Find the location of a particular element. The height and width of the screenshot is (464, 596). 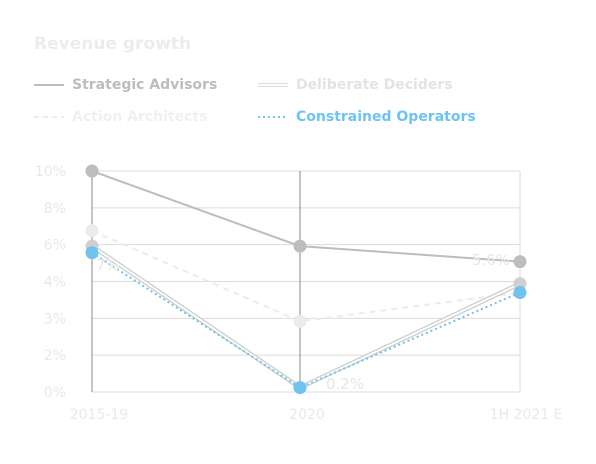

legend-swatch-dashed is located at coordinates (49, 117).